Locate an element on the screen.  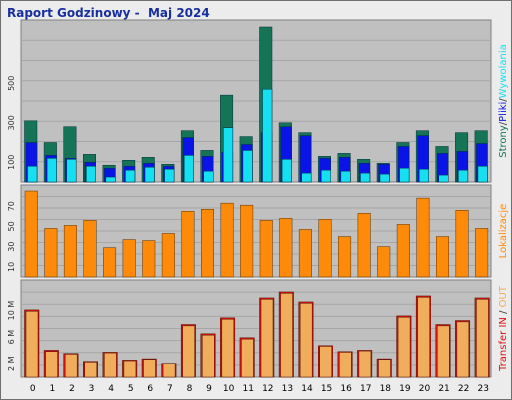
y-tick-label: 30 is located at coordinates (11, 247).